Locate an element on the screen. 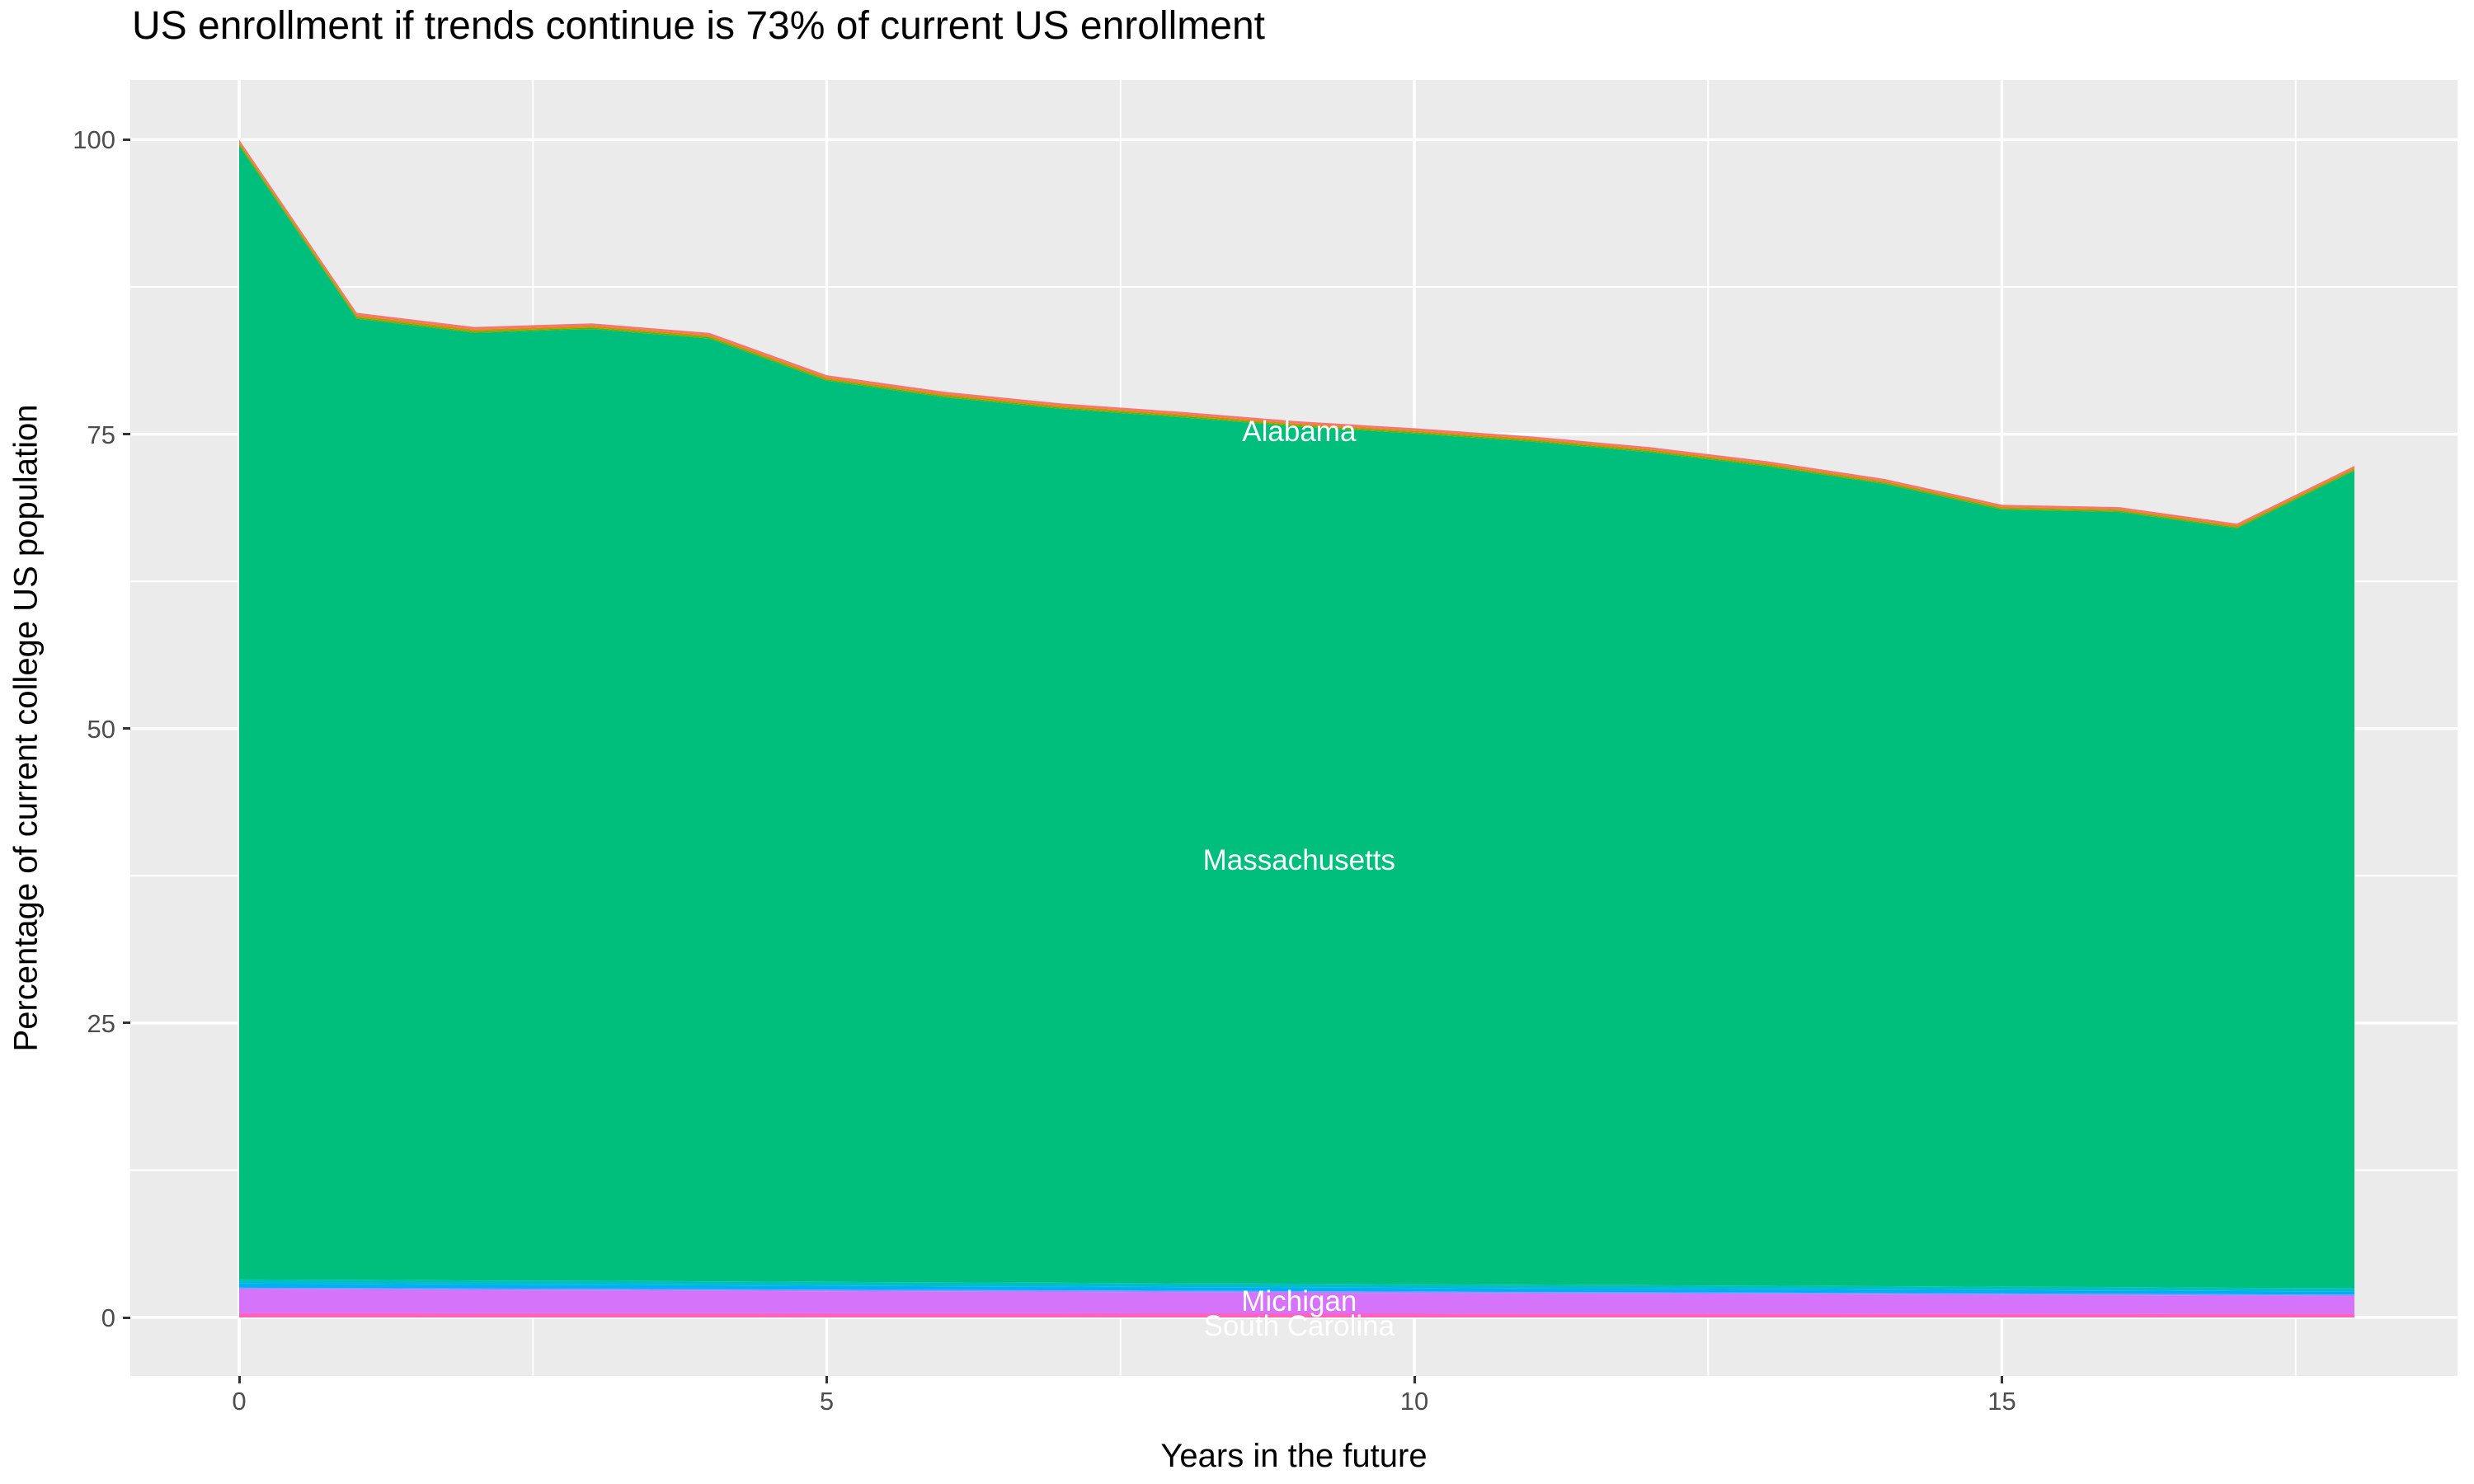  y-tick-label: 25 is located at coordinates (101, 1023).